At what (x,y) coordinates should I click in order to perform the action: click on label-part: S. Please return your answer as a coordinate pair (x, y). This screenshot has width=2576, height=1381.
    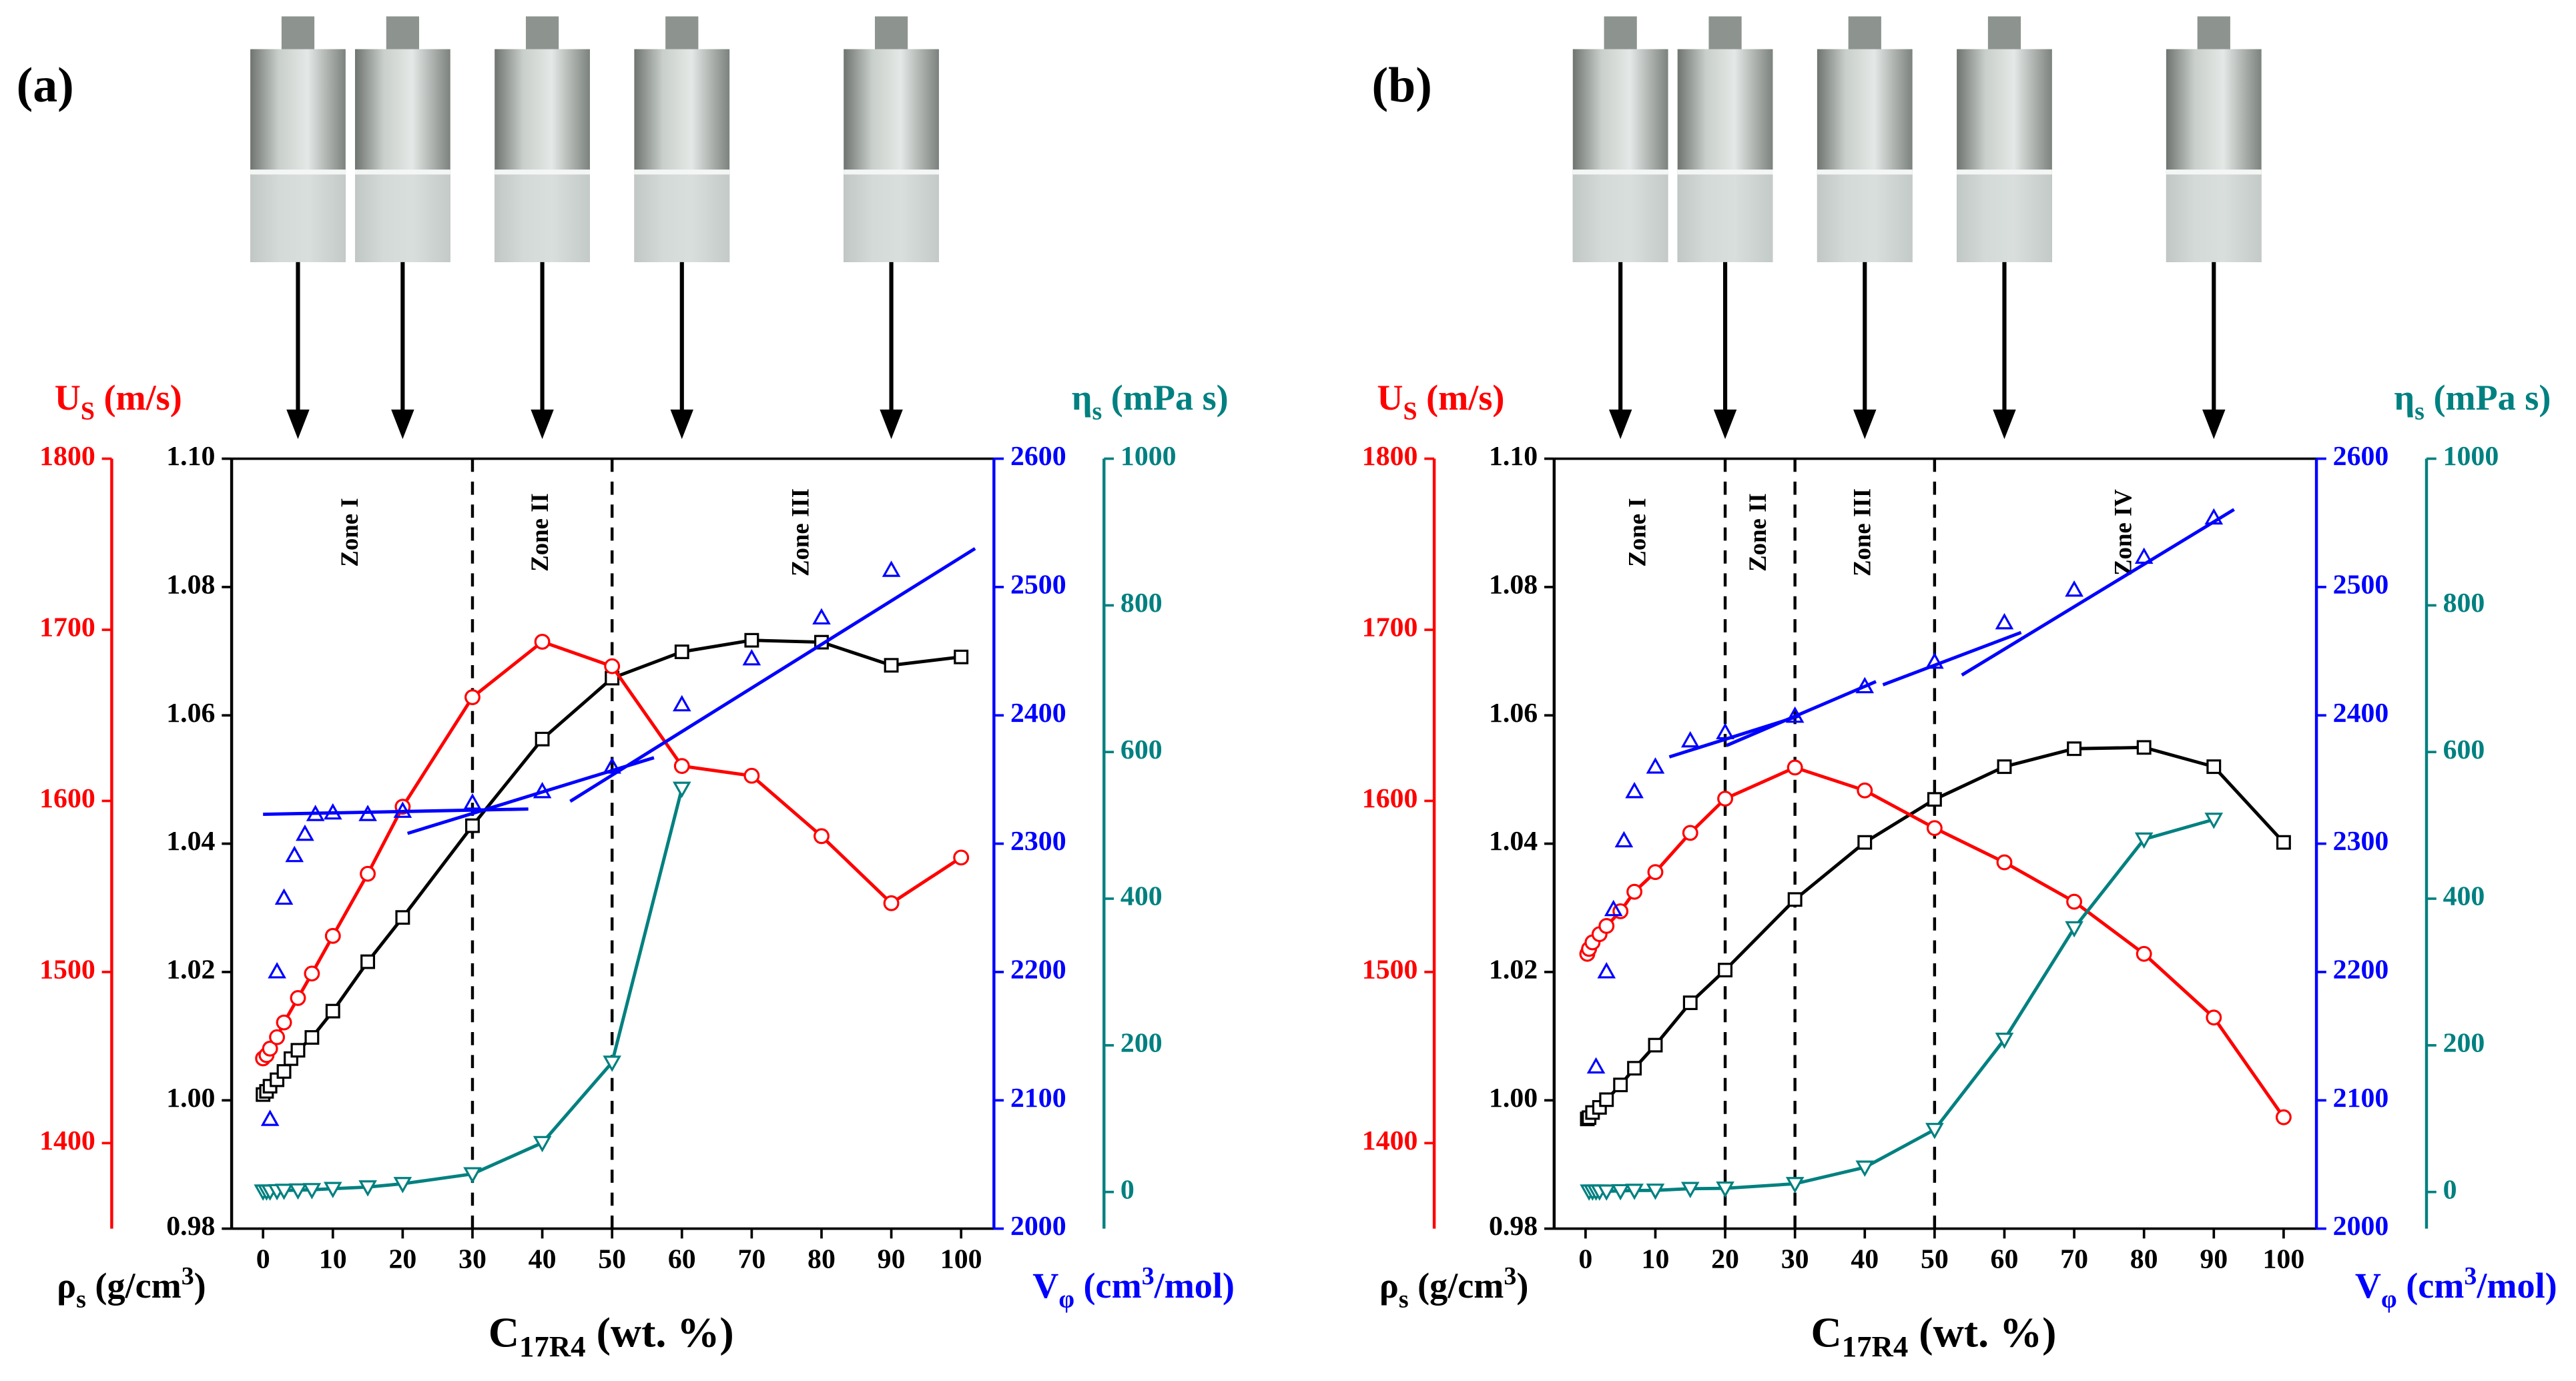
    Looking at the image, I should click on (1410, 412).